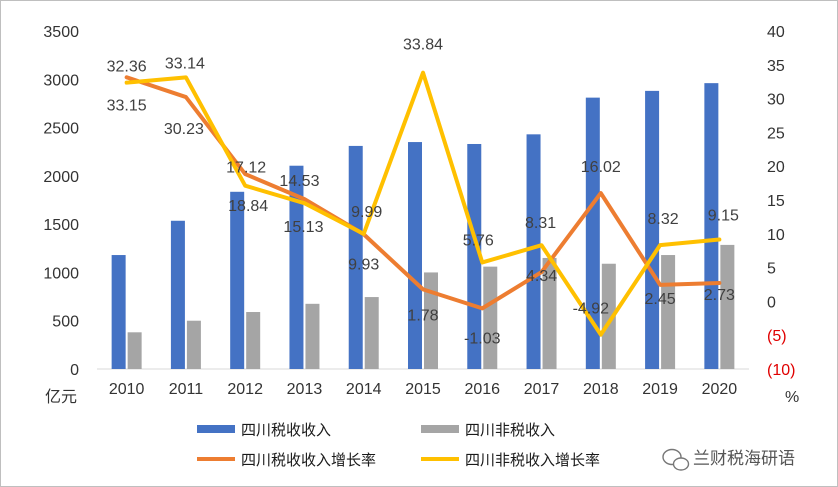 The width and height of the screenshot is (838, 487). What do you see at coordinates (532, 460) in the screenshot?
I see `legend-nontax-growth-label: 四川非税收入增长率` at bounding box center [532, 460].